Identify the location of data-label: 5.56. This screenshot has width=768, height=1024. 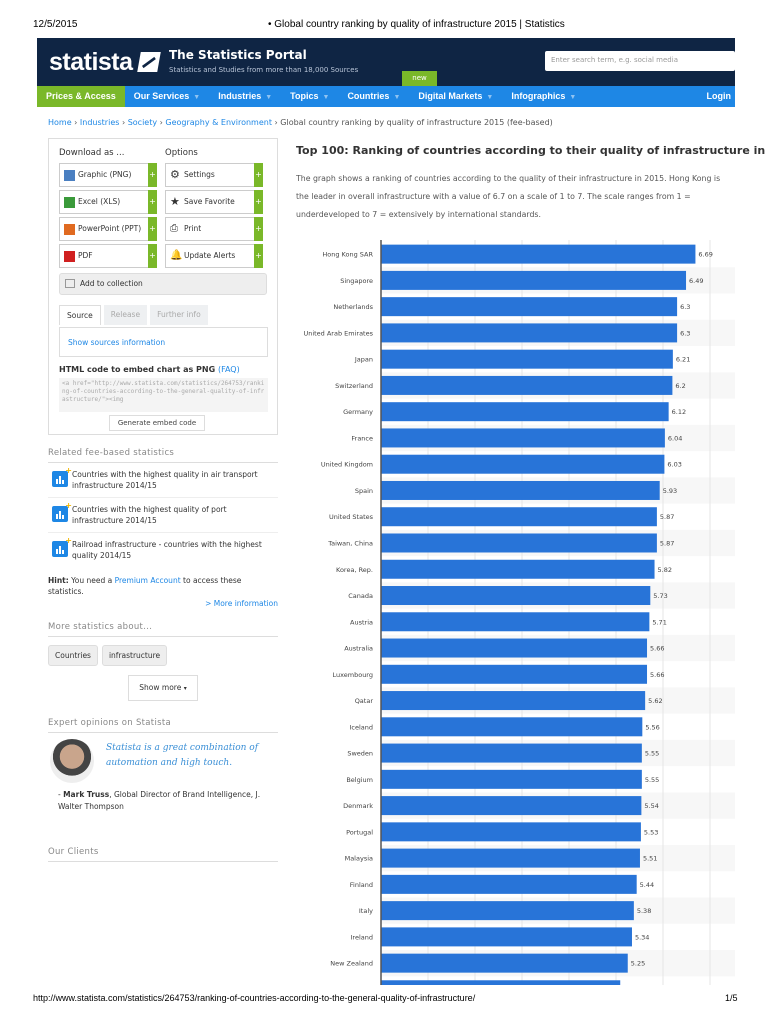
(652, 727).